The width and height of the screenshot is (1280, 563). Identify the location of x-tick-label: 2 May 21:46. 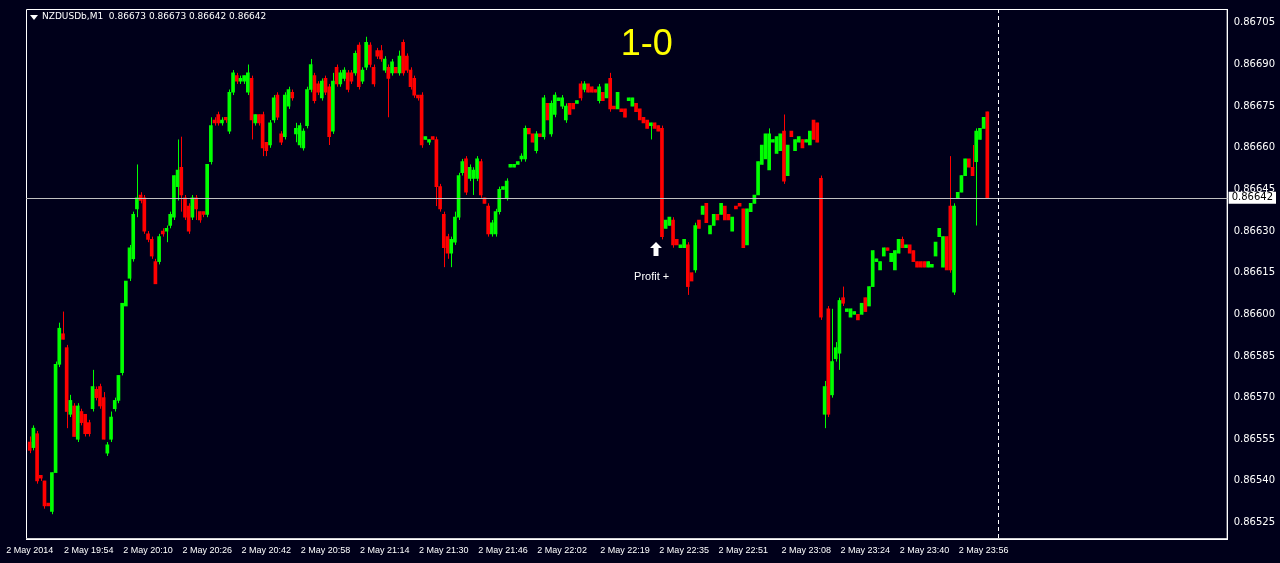
(503, 550).